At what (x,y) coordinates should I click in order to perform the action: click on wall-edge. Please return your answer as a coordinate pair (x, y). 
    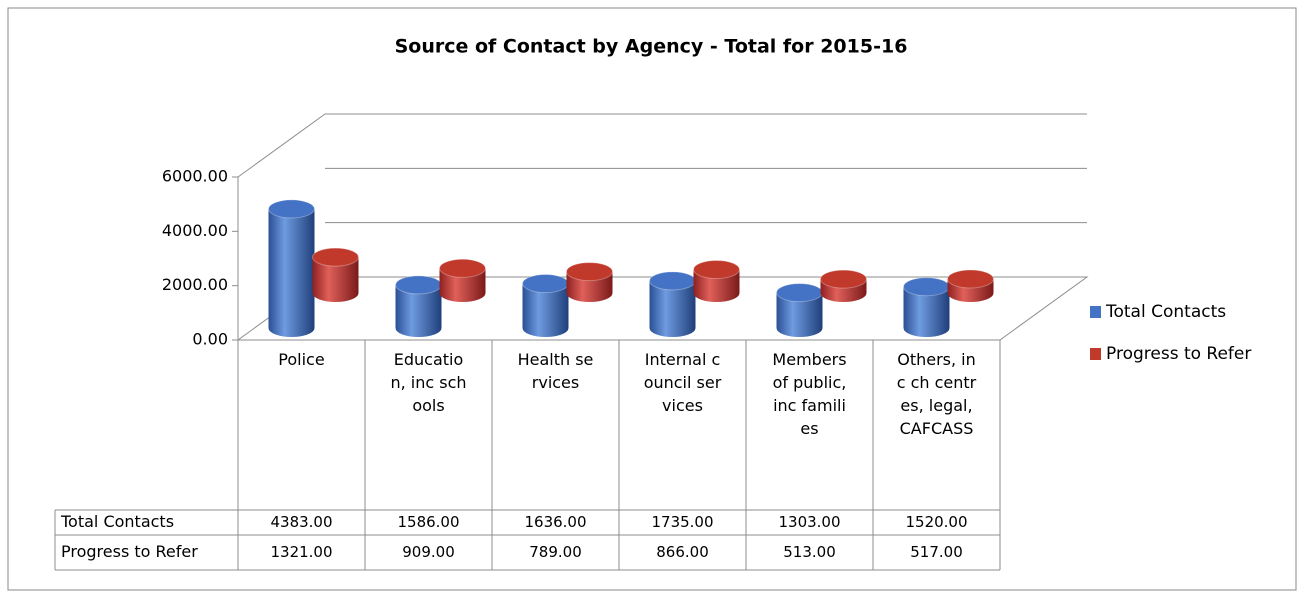
    Looking at the image, I should click on (281, 145).